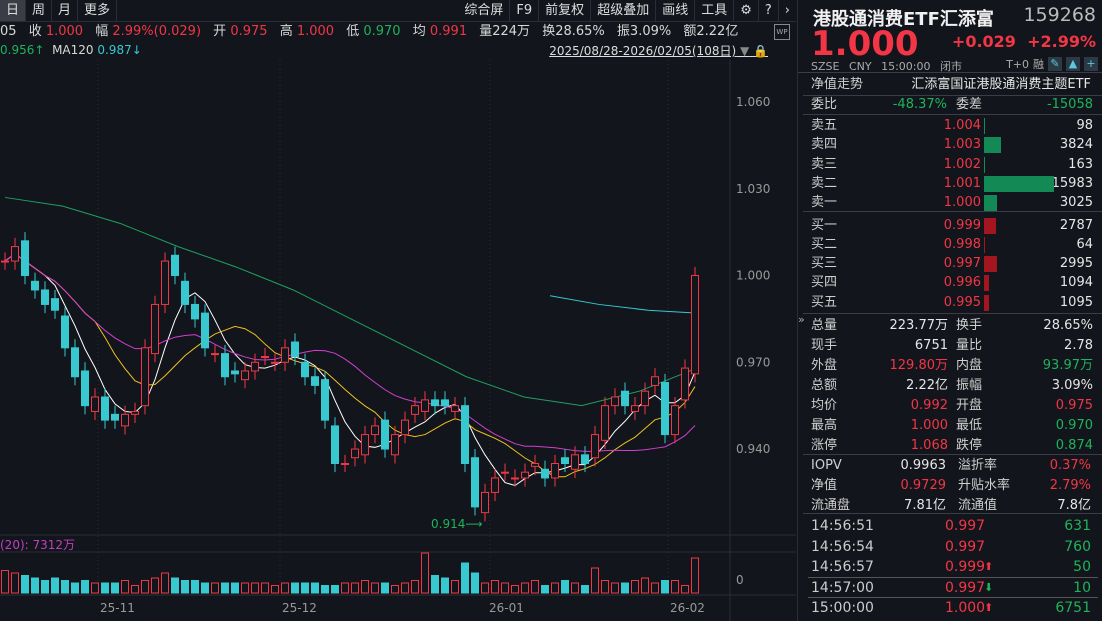 The image size is (1102, 621). What do you see at coordinates (1076, 225) in the screenshot?
I see `level-quantity: 2787` at bounding box center [1076, 225].